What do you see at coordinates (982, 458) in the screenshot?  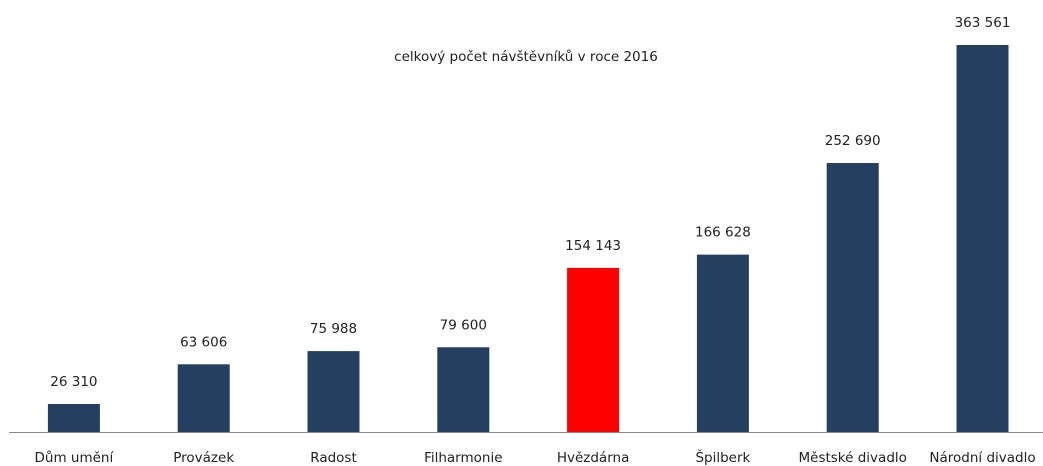 I see `x-tick-label: Národní divadlo` at bounding box center [982, 458].